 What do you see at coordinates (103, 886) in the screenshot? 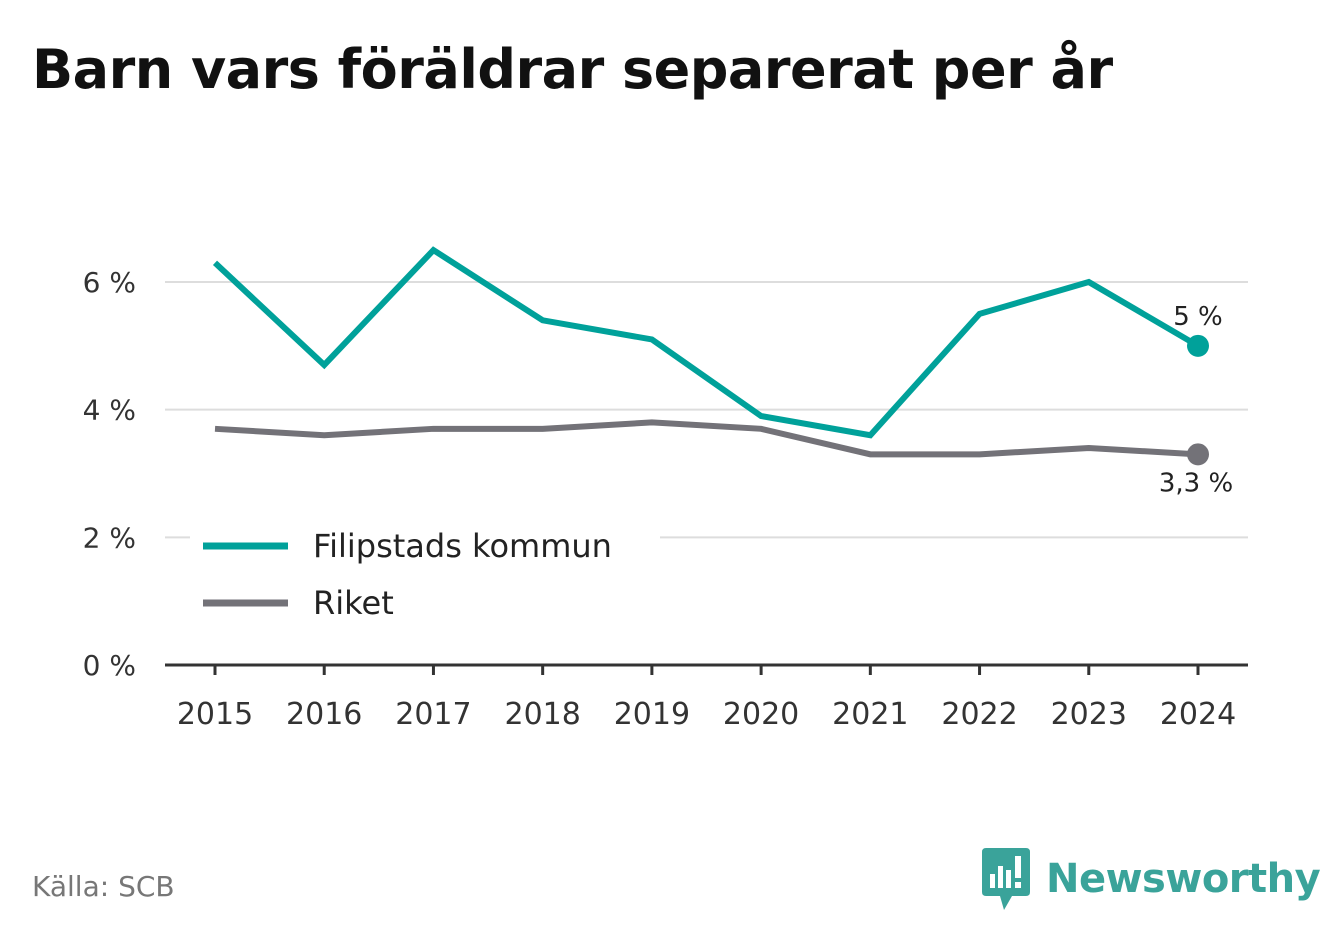
I see `source-note: Källa: SCB` at bounding box center [103, 886].